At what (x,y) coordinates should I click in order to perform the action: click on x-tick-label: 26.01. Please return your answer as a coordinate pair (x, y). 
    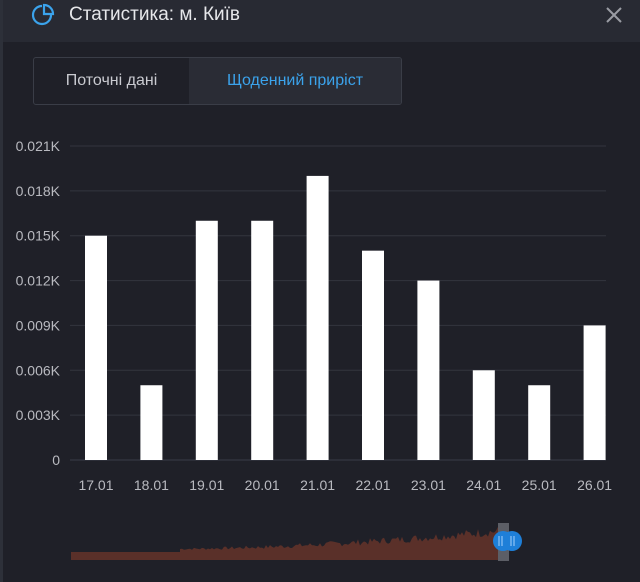
    Looking at the image, I should click on (594, 485).